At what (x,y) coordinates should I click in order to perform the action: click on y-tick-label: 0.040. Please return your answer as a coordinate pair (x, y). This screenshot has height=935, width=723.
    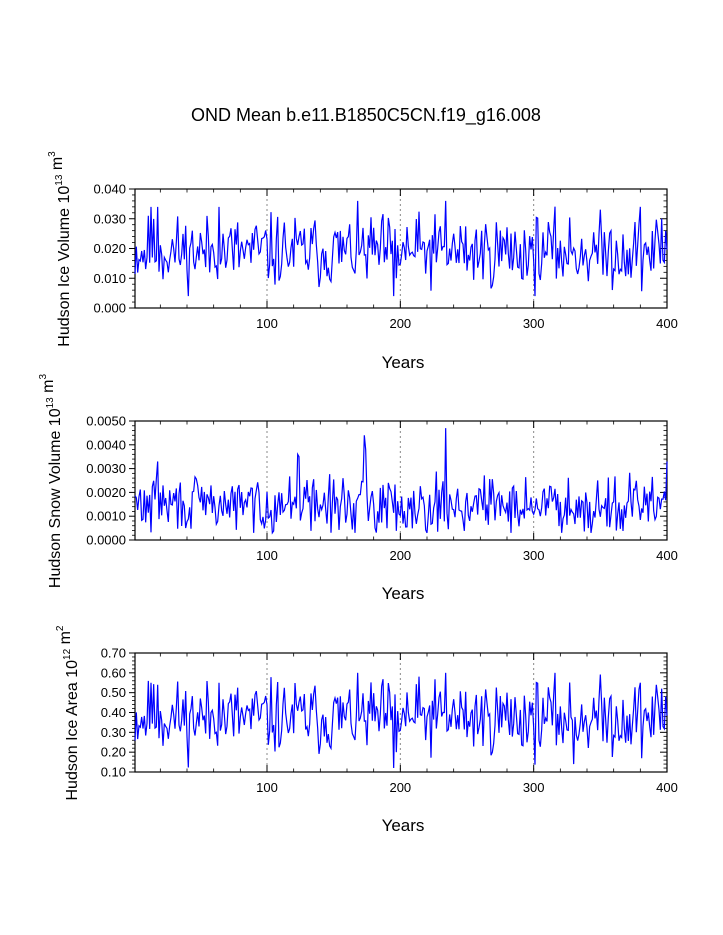
    Looking at the image, I should click on (109, 189).